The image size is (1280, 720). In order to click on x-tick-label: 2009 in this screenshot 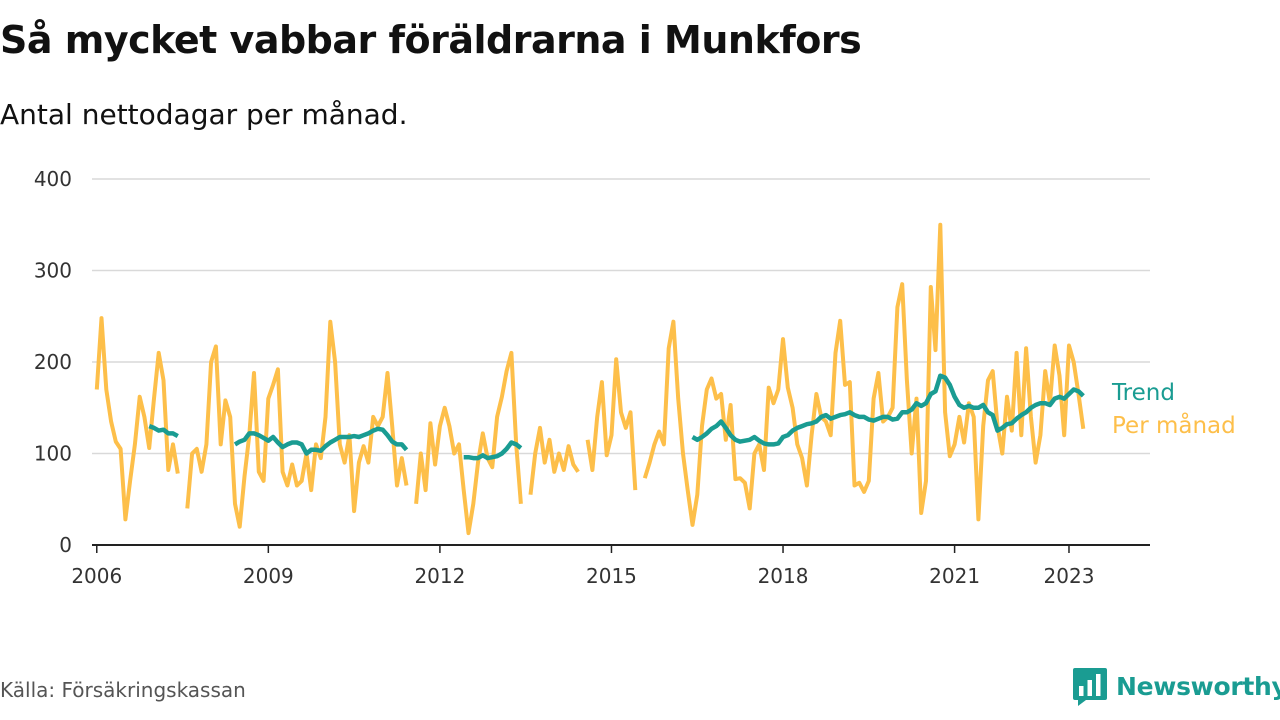, I will do `click(268, 576)`.